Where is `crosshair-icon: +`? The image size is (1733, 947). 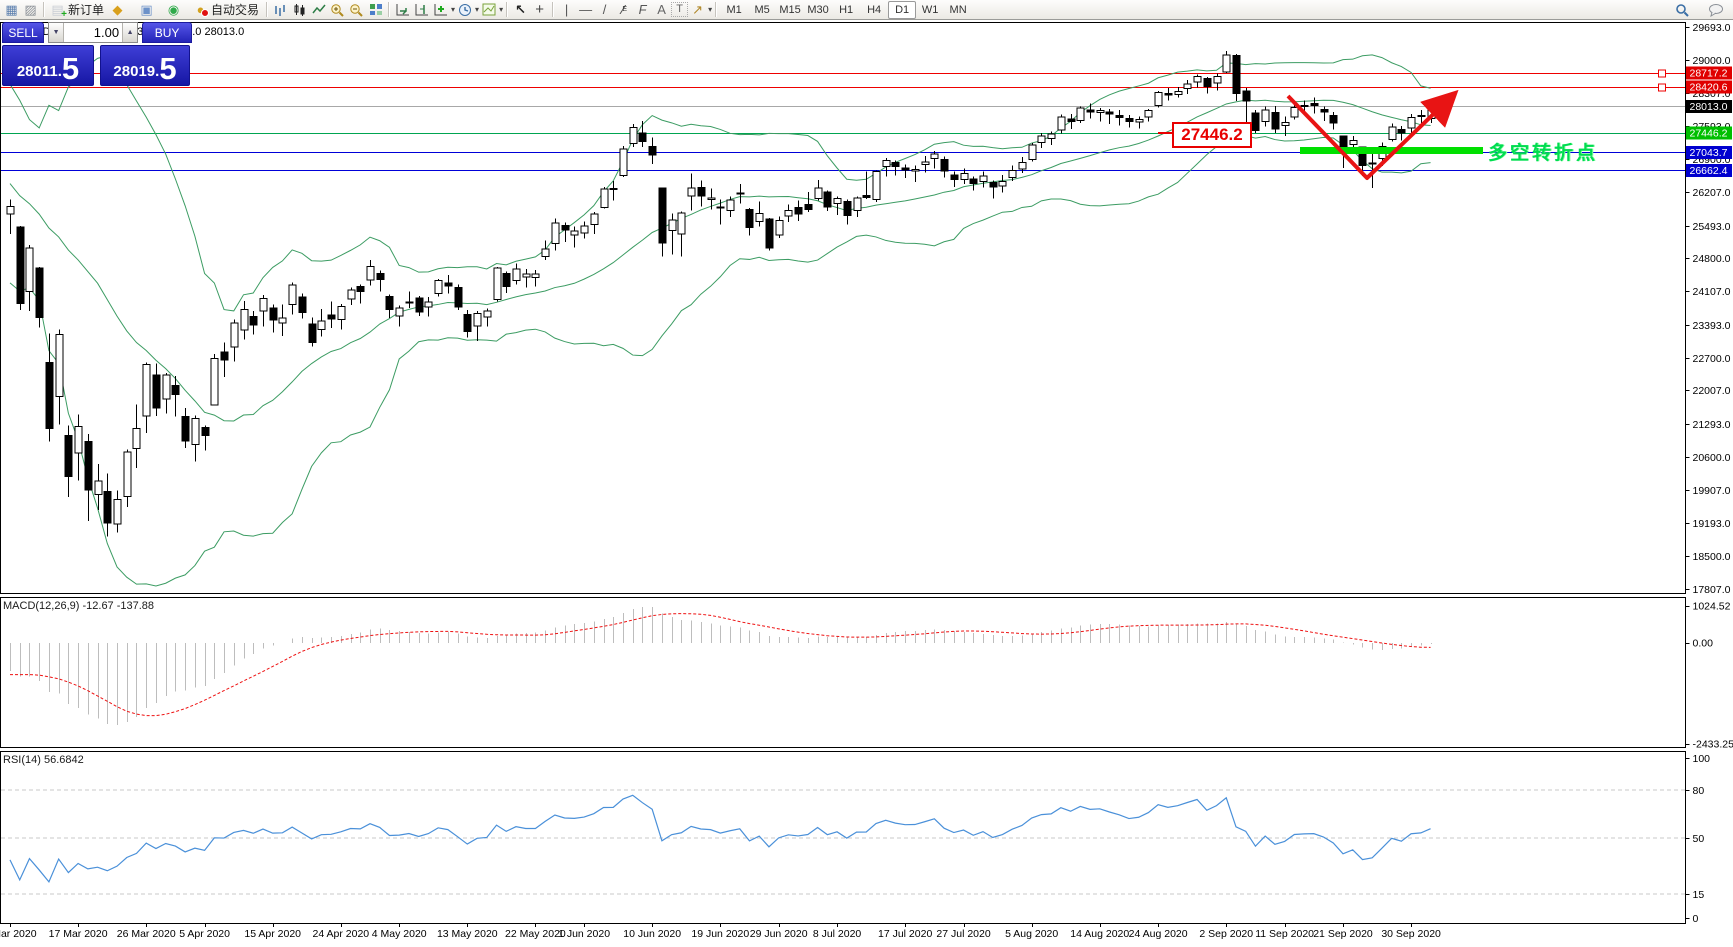
crosshair-icon: + is located at coordinates (539, 9).